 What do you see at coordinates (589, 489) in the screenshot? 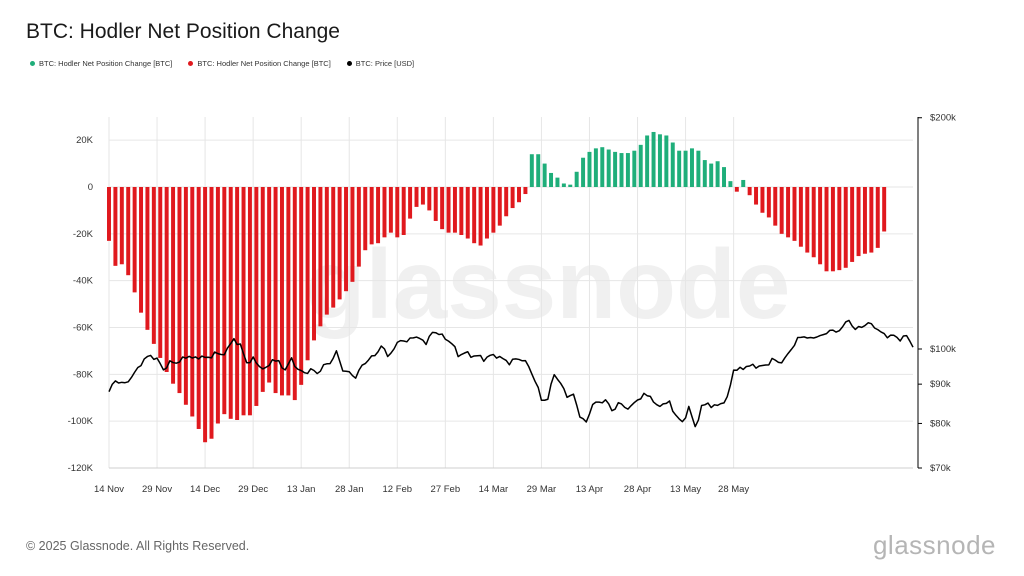
I see `x-tick-label: 13 Apr` at bounding box center [589, 489].